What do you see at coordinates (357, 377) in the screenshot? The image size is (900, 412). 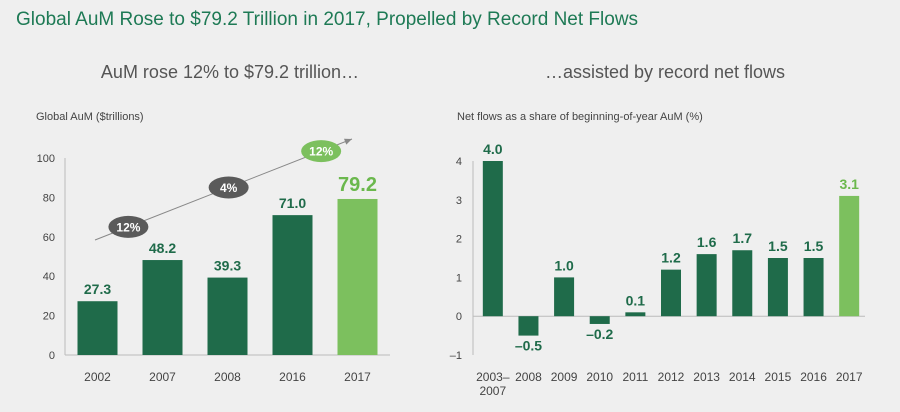 I see `left-x-tick-label: 2017` at bounding box center [357, 377].